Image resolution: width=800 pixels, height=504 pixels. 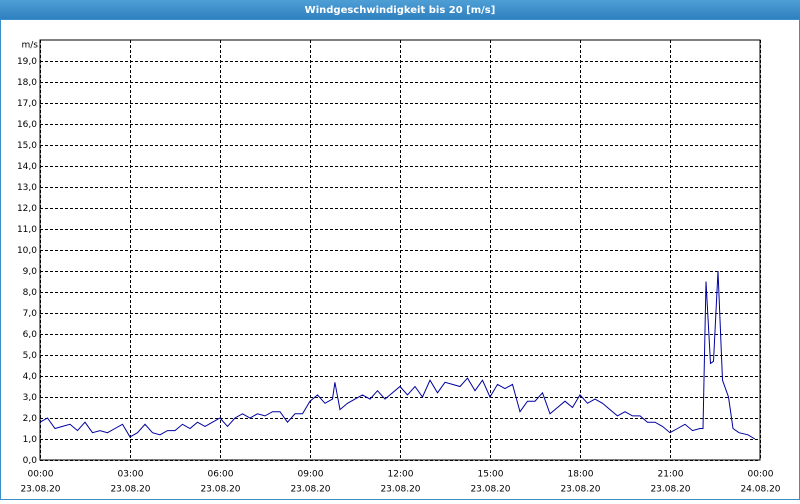 I want to click on y-tick-label: 2,0, so click(x=30, y=419).